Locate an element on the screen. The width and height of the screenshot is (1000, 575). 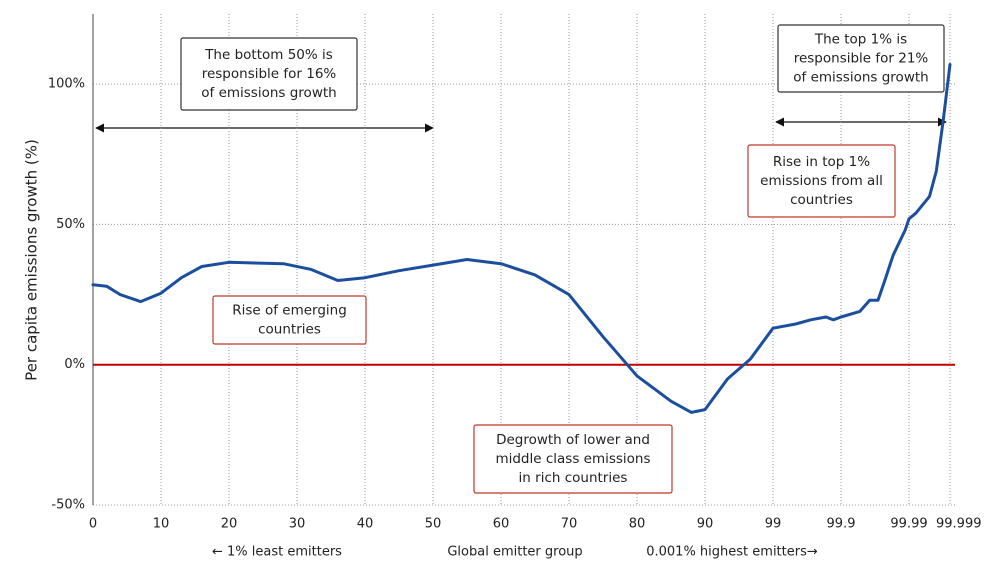
annotation-text: Rise of emerging is located at coordinates (289, 311).